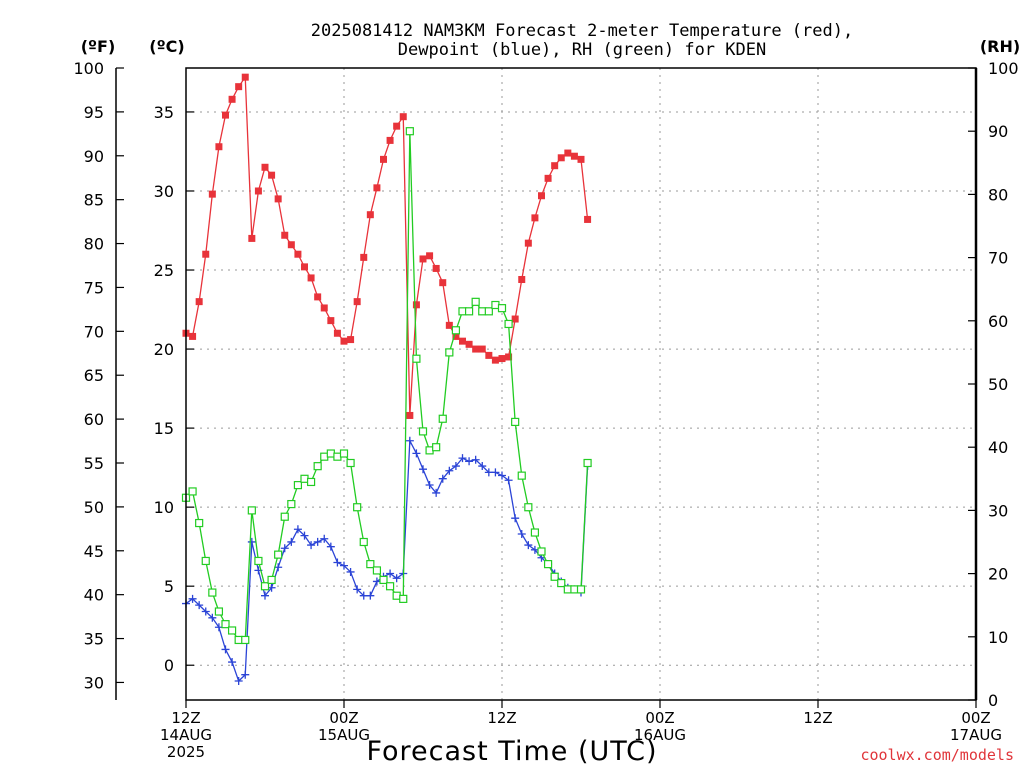  Describe the element at coordinates (998, 194) in the screenshot. I see `rh-tick-label: 80` at that location.